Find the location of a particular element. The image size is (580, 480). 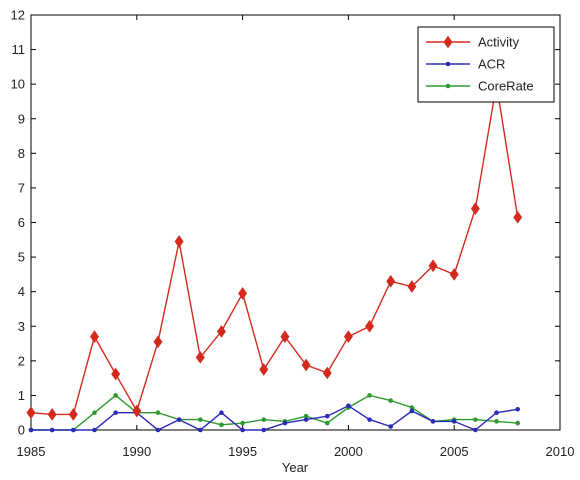

y-tick-label: 5 is located at coordinates (21, 257).